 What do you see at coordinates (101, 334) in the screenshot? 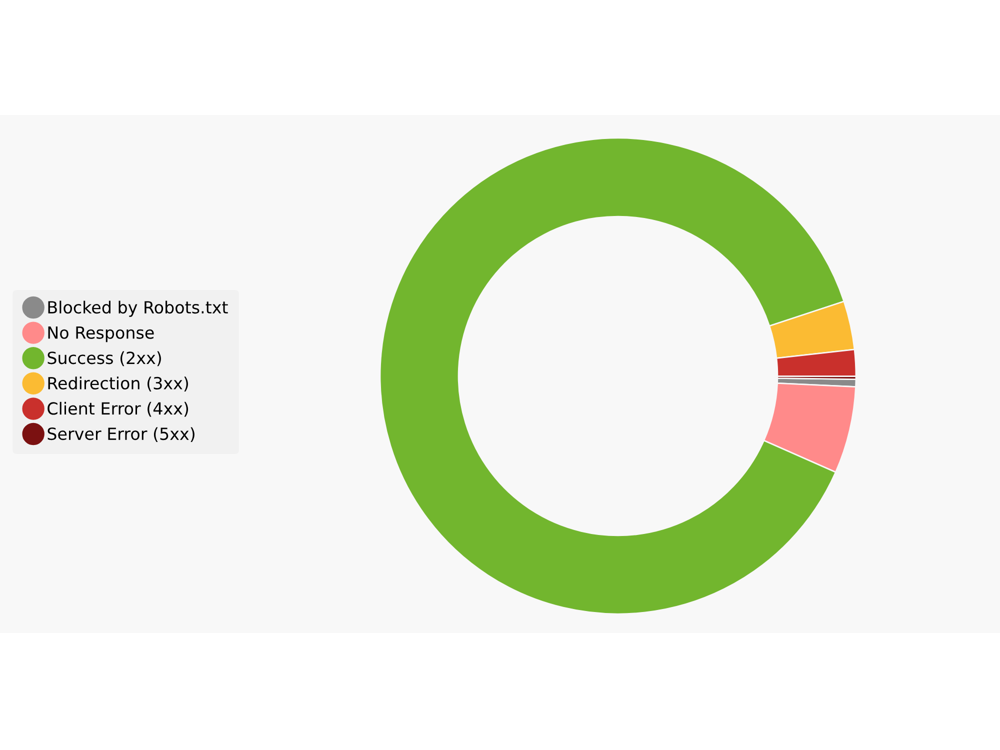
I see `legend-label: No Response` at bounding box center [101, 334].